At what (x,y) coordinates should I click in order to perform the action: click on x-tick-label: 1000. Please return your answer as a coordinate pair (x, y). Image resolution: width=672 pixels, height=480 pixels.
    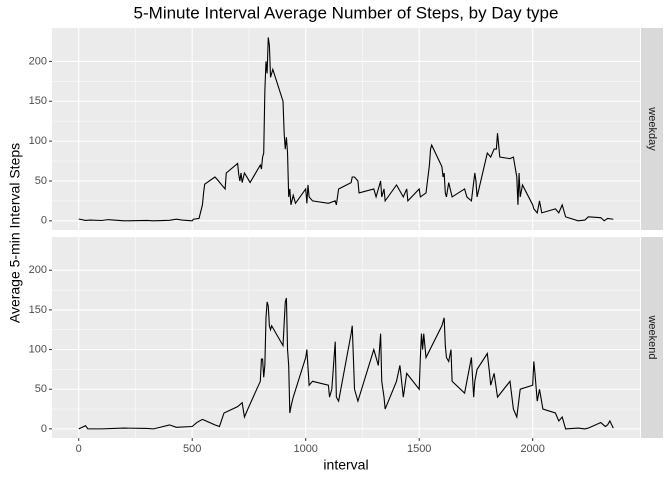
    Looking at the image, I should click on (305, 449).